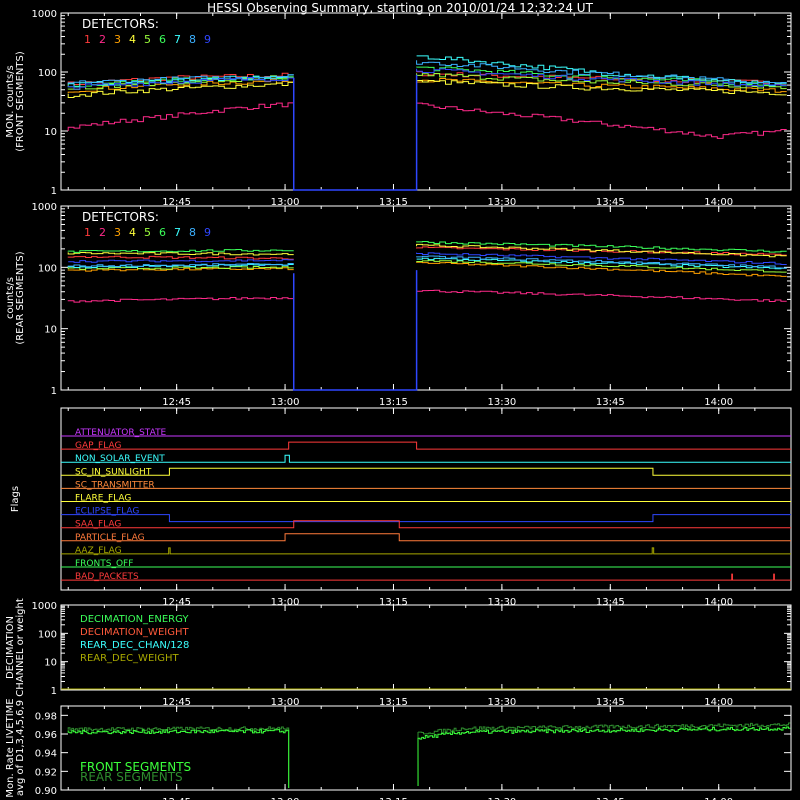 Image resolution: width=800 pixels, height=800 pixels. I want to click on flag-line-eclipse_flag, so click(426, 518).